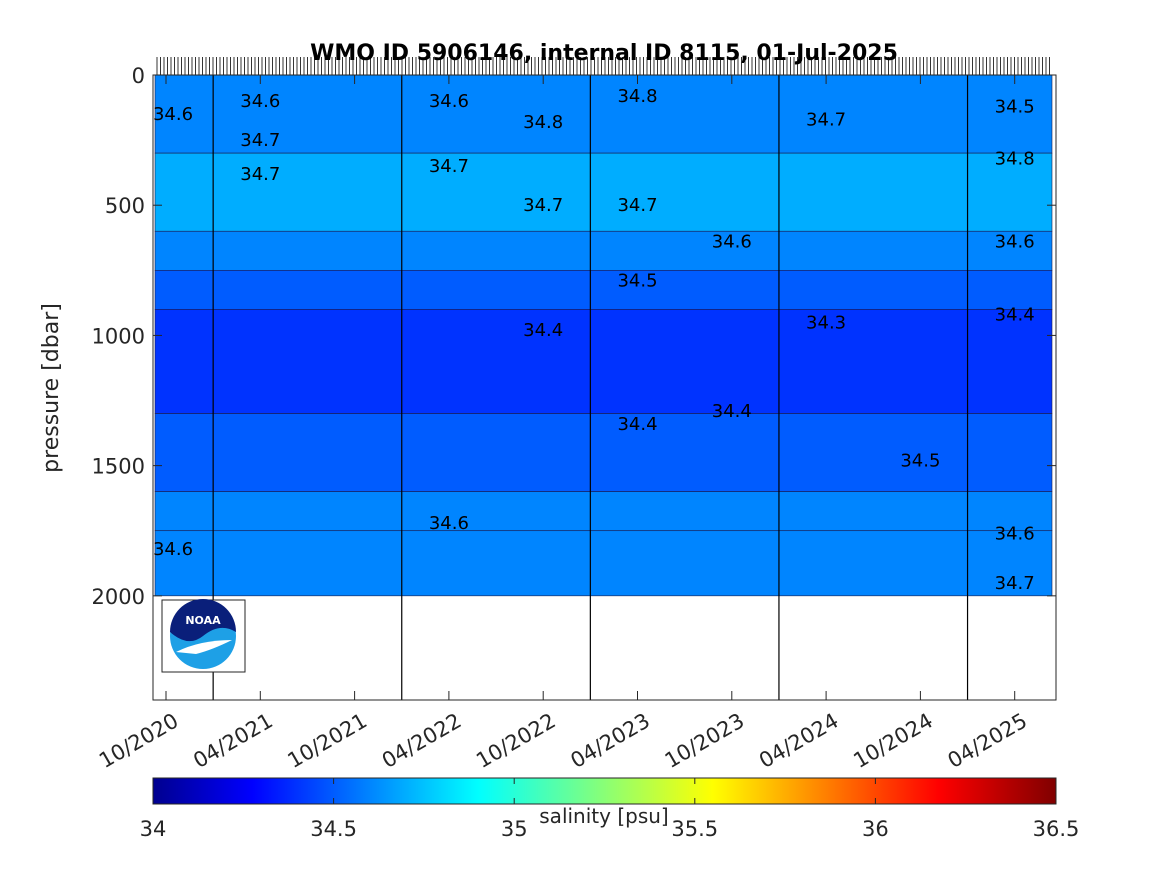  Describe the element at coordinates (543, 205) in the screenshot. I see `contour-label-7: 34.7` at that location.